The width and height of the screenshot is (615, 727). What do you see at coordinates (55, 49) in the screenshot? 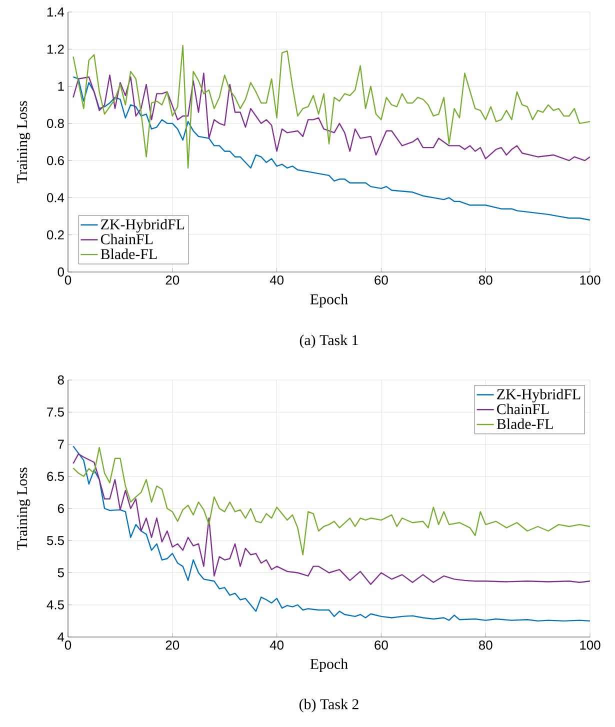
I see `y-tick-label: 1.2` at bounding box center [55, 49].